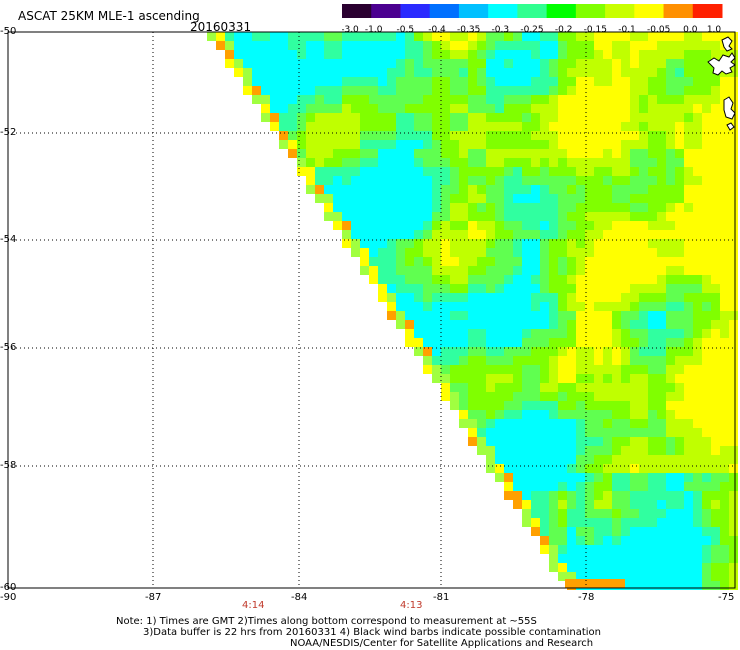  Describe the element at coordinates (406, 29) in the screenshot. I see `colorbar-tick-label: -0.5` at that location.